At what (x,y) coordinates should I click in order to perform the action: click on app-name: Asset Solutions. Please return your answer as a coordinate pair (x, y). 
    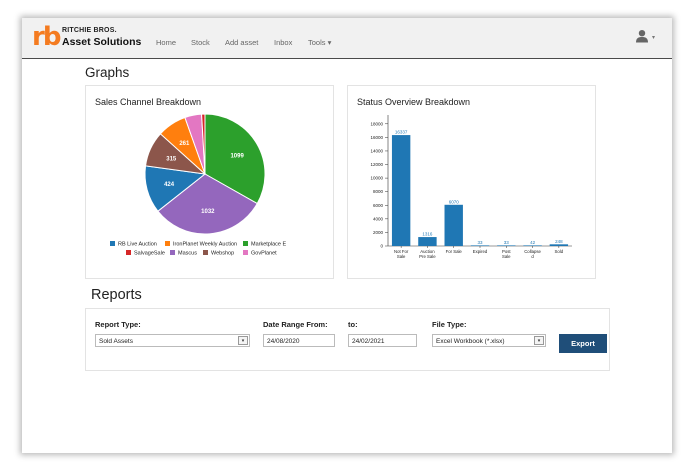
    Looking at the image, I should click on (102, 42).